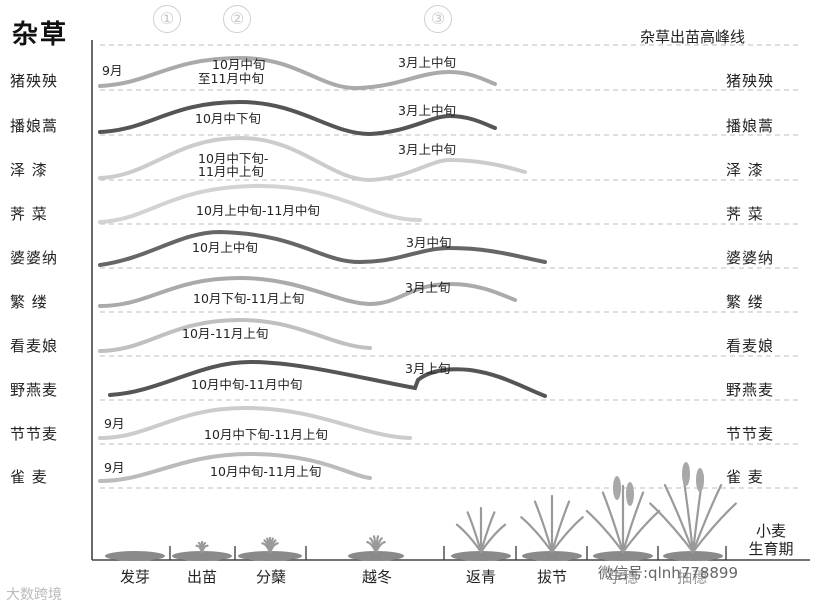 The width and height of the screenshot is (839, 610). I want to click on curve-label: 10月中下旬-, so click(233, 158).